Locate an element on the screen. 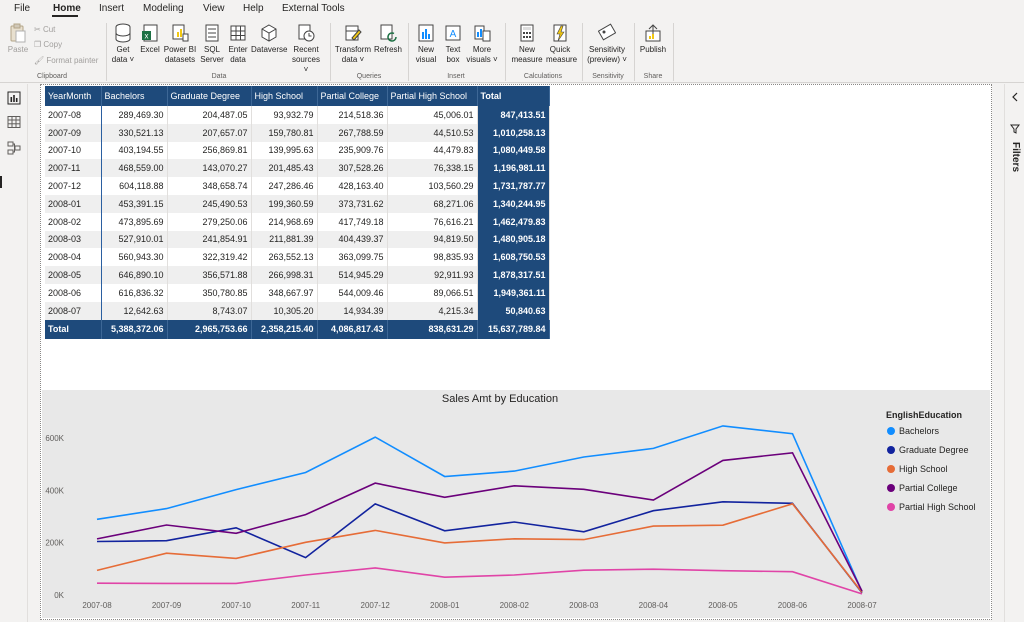 The width and height of the screenshot is (1024, 622). enter-data-button: Enter data is located at coordinates (238, 44).